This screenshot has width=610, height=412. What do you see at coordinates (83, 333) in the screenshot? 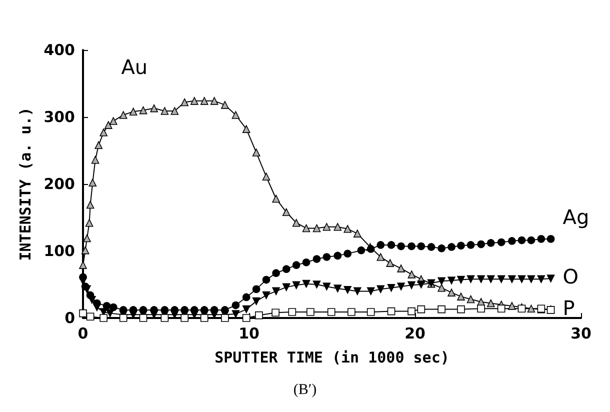
I see `x-tick-label: 0` at bounding box center [83, 333].